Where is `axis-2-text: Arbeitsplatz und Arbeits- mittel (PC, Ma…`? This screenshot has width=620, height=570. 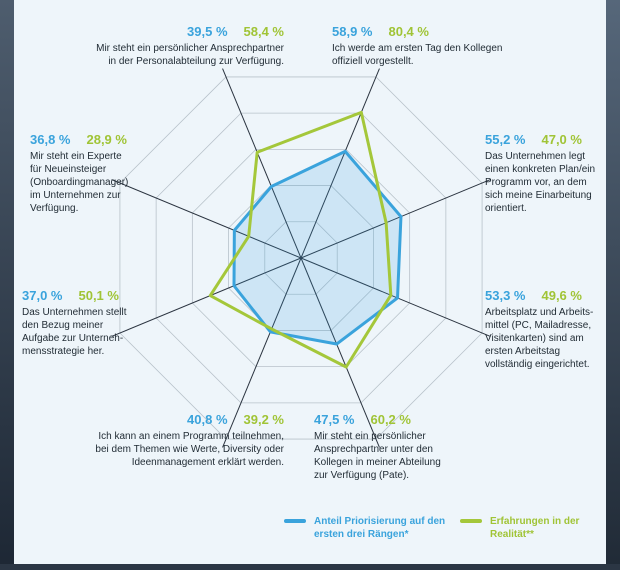
axis-2-text: Arbeitsplatz und Arbeits- mittel (PC, Ma… is located at coordinates (539, 338).